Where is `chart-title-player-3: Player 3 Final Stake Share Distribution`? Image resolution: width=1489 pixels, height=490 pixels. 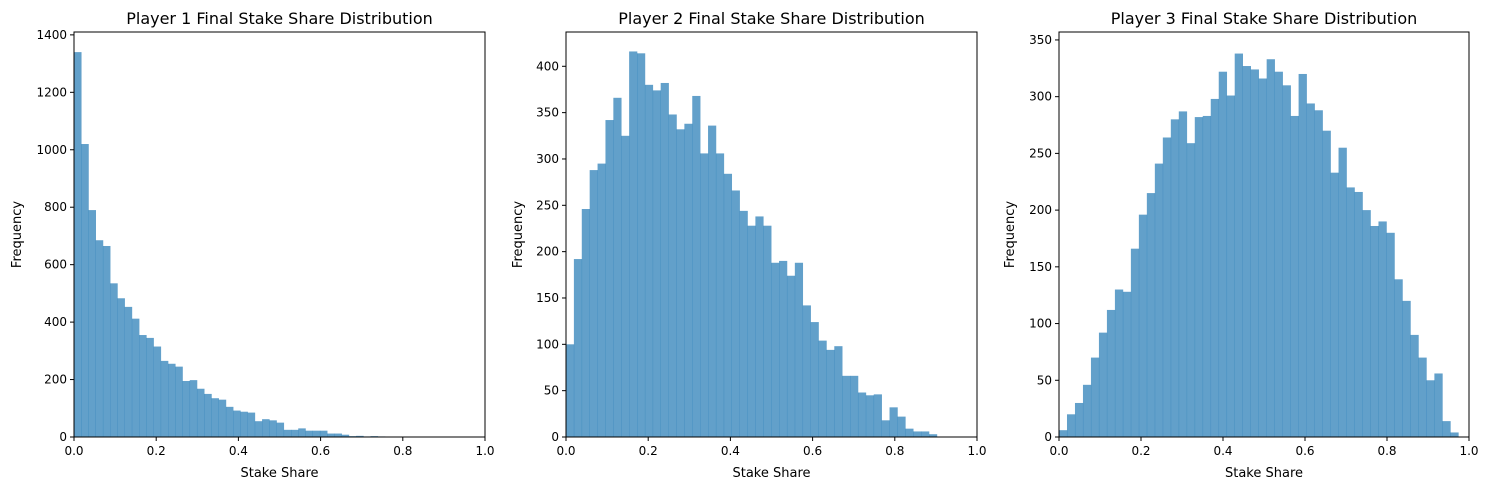 chart-title-player-3: Player 3 Final Stake Share Distribution is located at coordinates (1264, 18).